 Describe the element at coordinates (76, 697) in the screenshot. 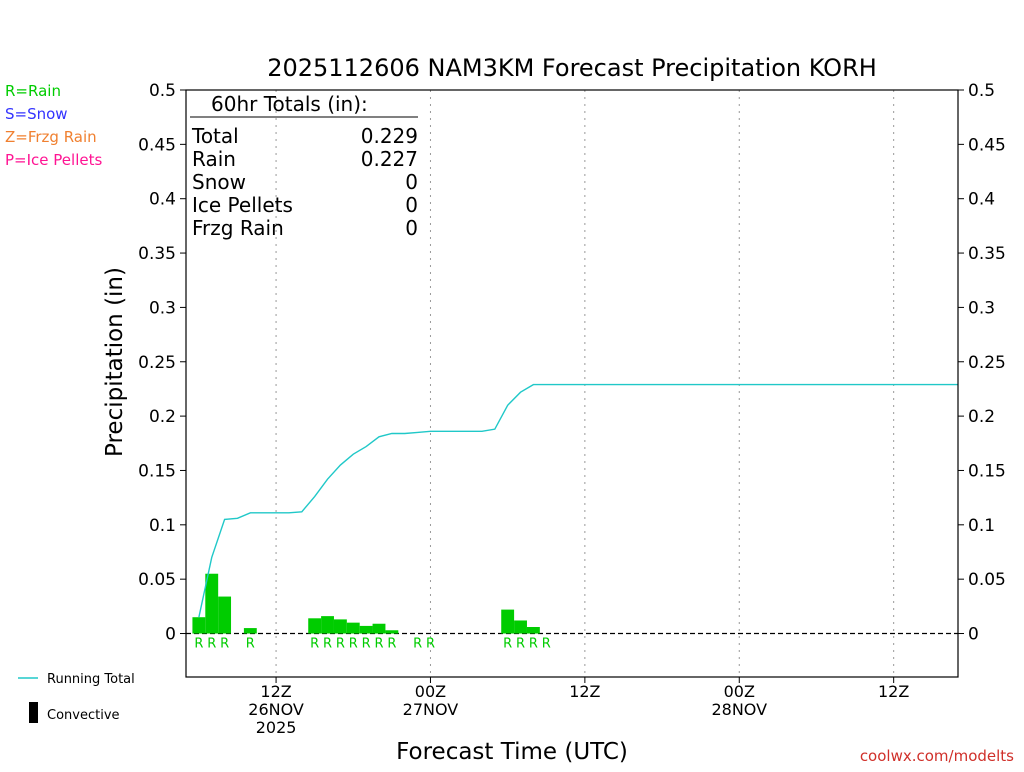

I see `line-legend: Running Total Convective` at that location.